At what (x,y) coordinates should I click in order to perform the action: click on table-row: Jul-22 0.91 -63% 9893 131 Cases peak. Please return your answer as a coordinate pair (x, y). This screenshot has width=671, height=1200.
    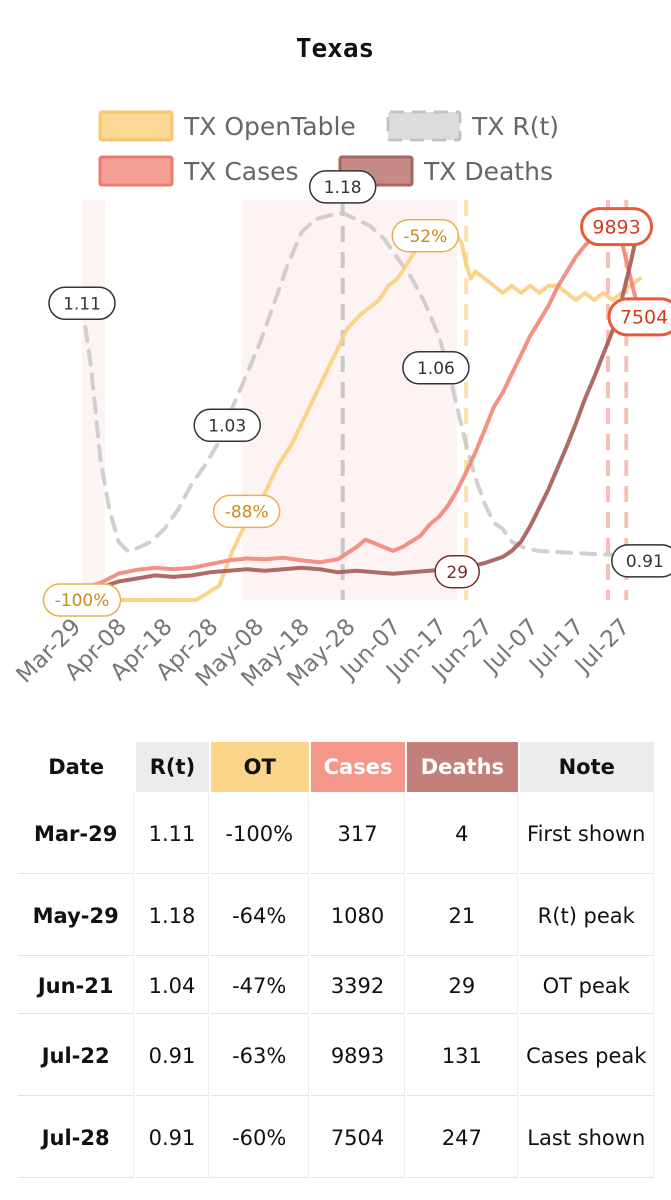
    Looking at the image, I should click on (336, 1056).